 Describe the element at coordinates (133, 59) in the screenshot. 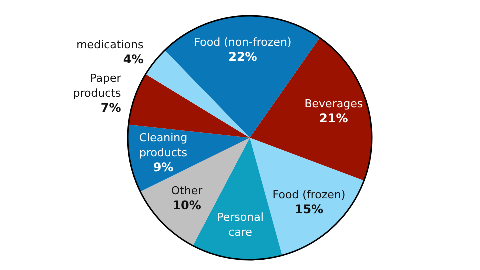

I see `data-label: 4%` at that location.